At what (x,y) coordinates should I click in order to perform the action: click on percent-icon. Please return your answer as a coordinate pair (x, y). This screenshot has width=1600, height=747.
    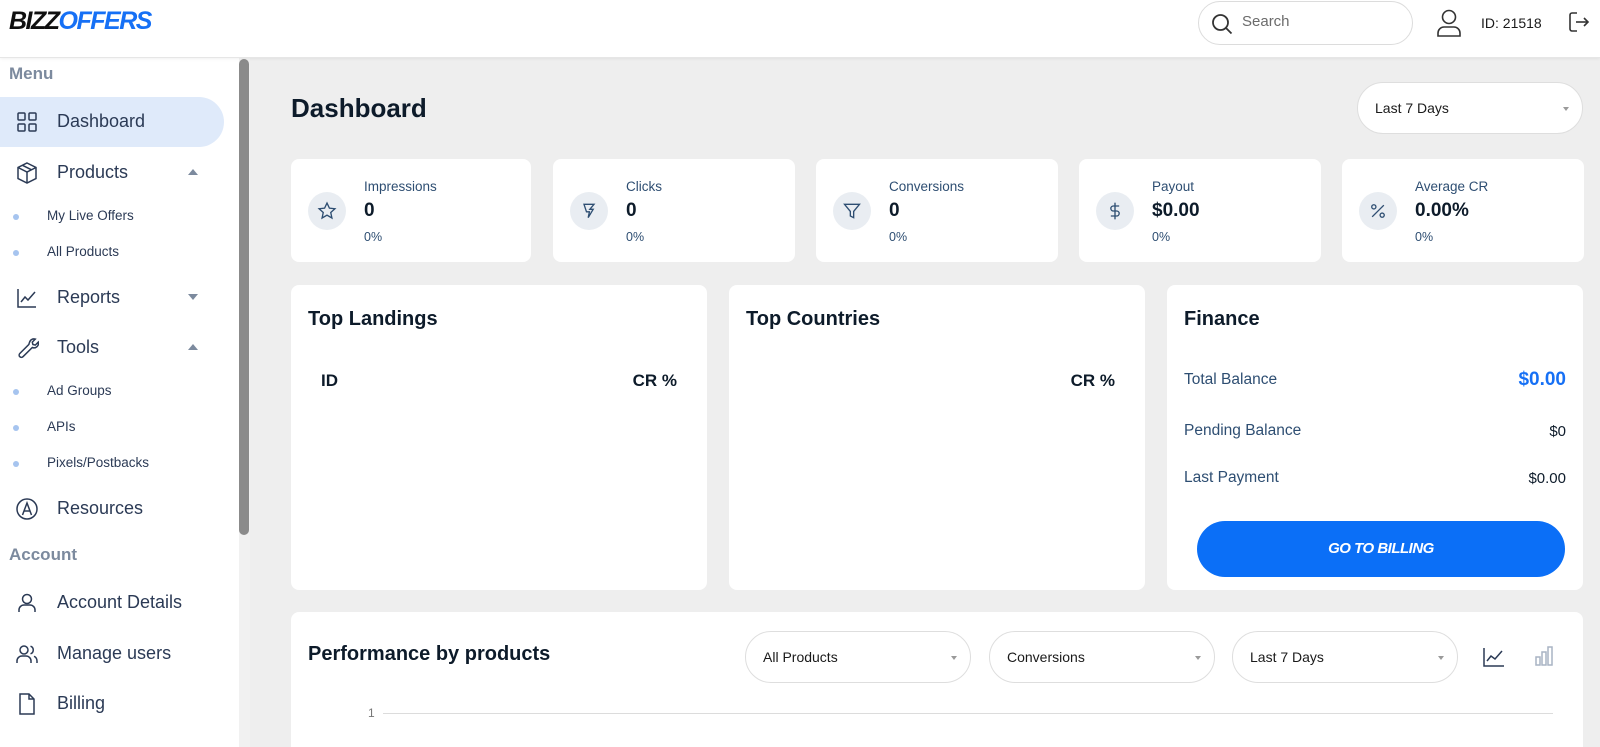
    Looking at the image, I should click on (1378, 211).